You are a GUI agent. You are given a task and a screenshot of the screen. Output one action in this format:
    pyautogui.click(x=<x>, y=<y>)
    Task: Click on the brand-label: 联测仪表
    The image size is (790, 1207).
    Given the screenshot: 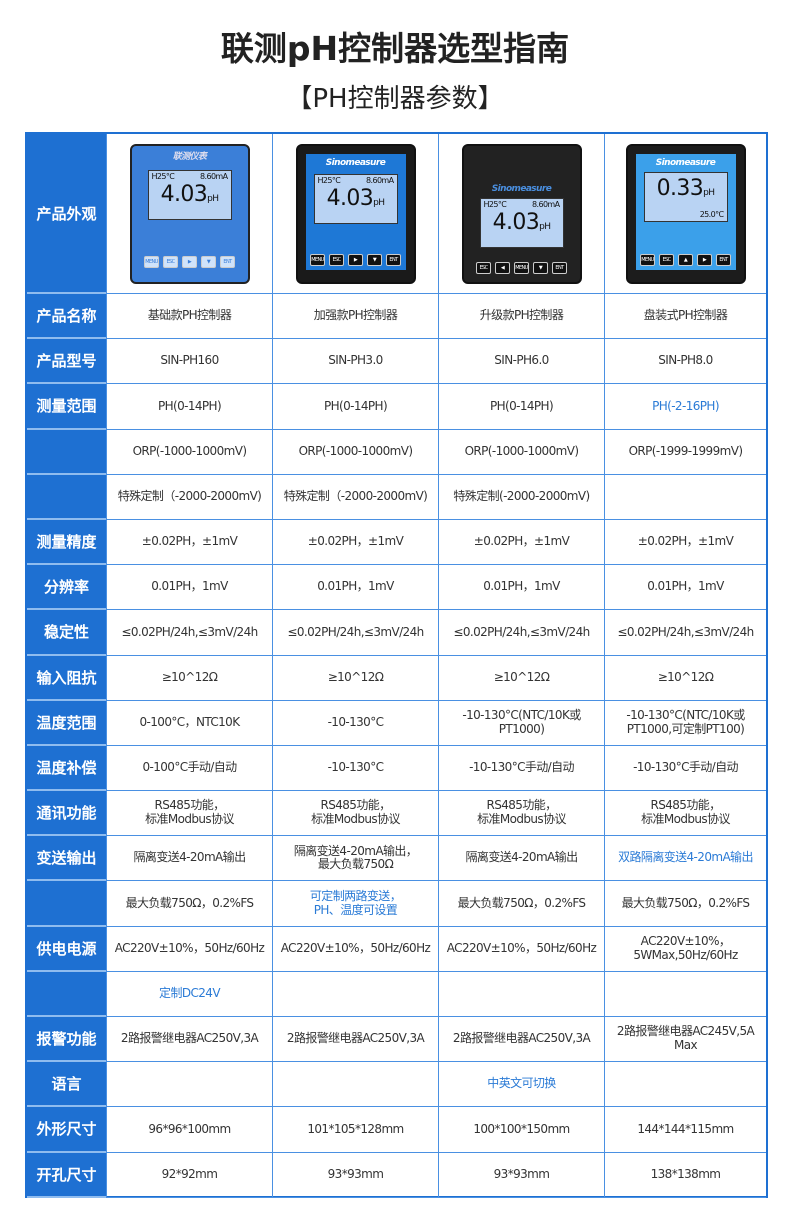 What is the action you would take?
    pyautogui.click(x=189, y=156)
    